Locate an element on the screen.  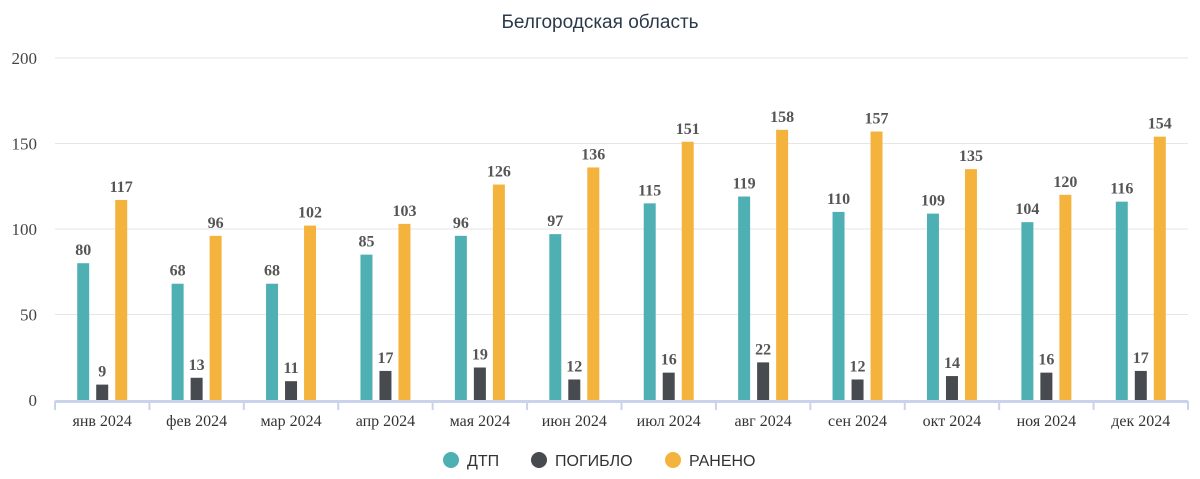
data-label-pogiblo: 19 is located at coordinates (480, 355).